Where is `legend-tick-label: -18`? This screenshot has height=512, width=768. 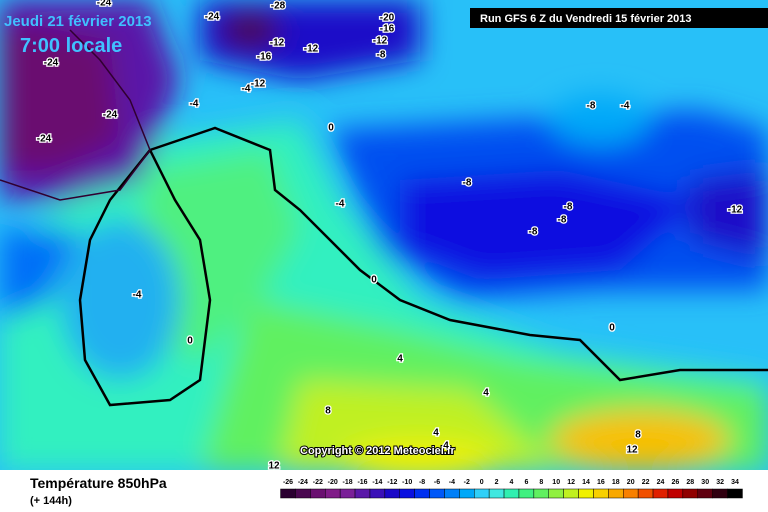 legend-tick-label: -18 is located at coordinates (348, 482).